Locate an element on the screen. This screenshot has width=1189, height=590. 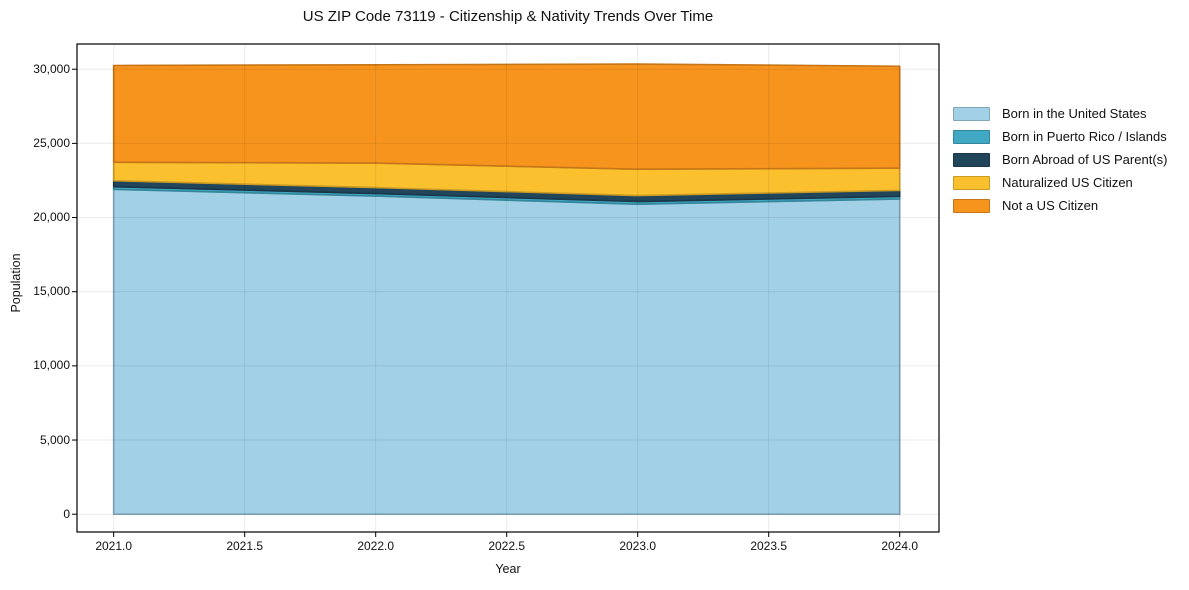
y-tick-label: 15,000 is located at coordinates (51, 291).